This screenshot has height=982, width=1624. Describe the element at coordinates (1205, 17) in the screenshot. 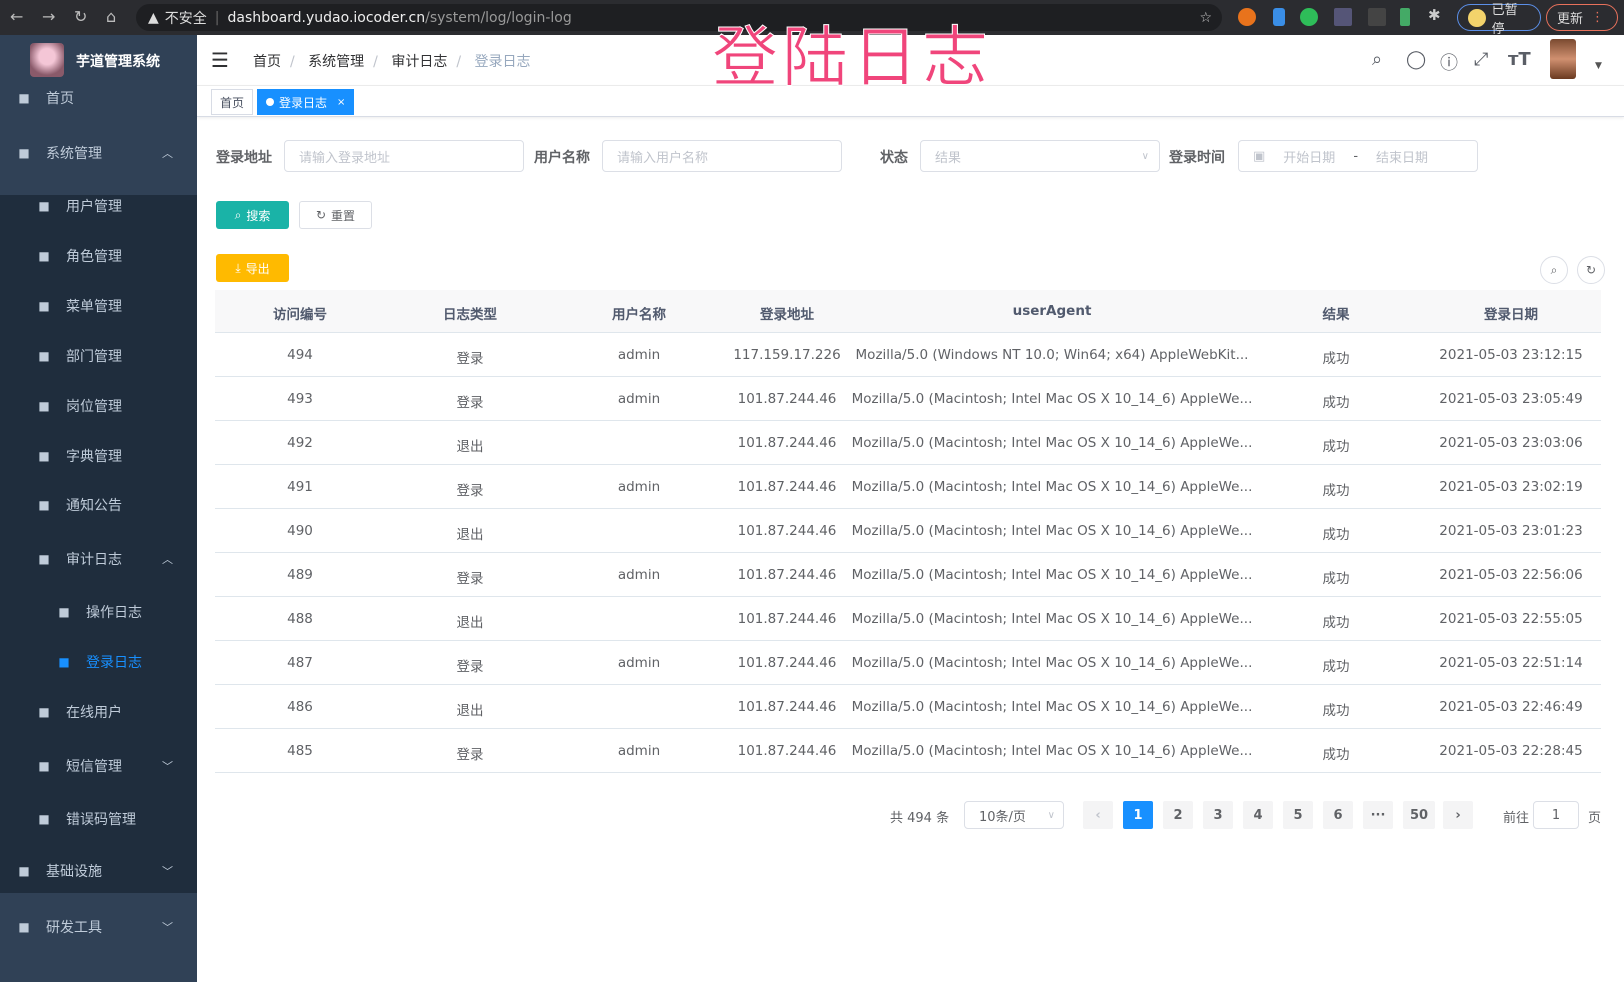

I see `bookmark-star-icon: ☆` at that location.